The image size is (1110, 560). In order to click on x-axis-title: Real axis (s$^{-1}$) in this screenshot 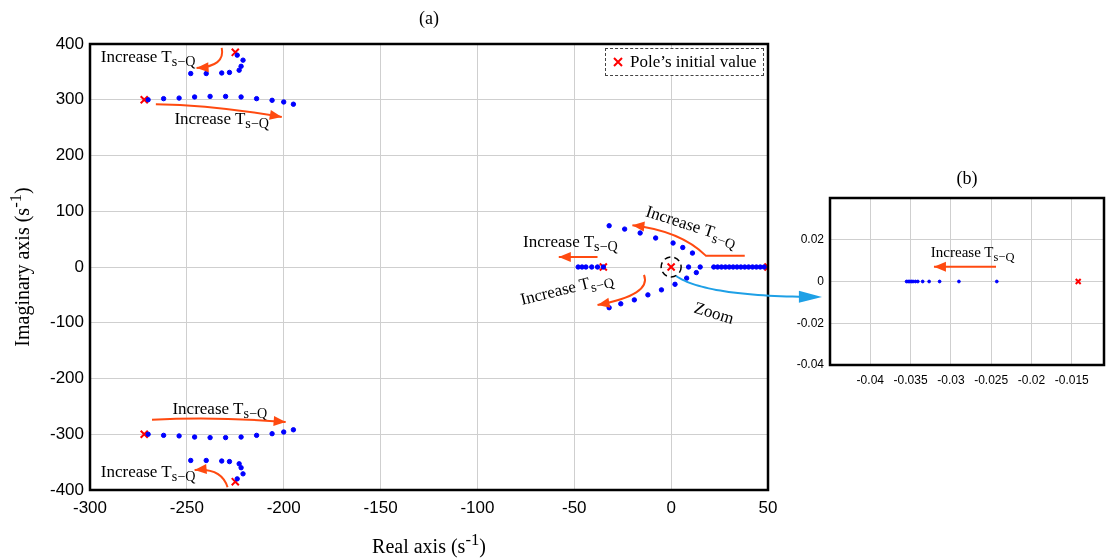, I will do `click(429, 543)`.